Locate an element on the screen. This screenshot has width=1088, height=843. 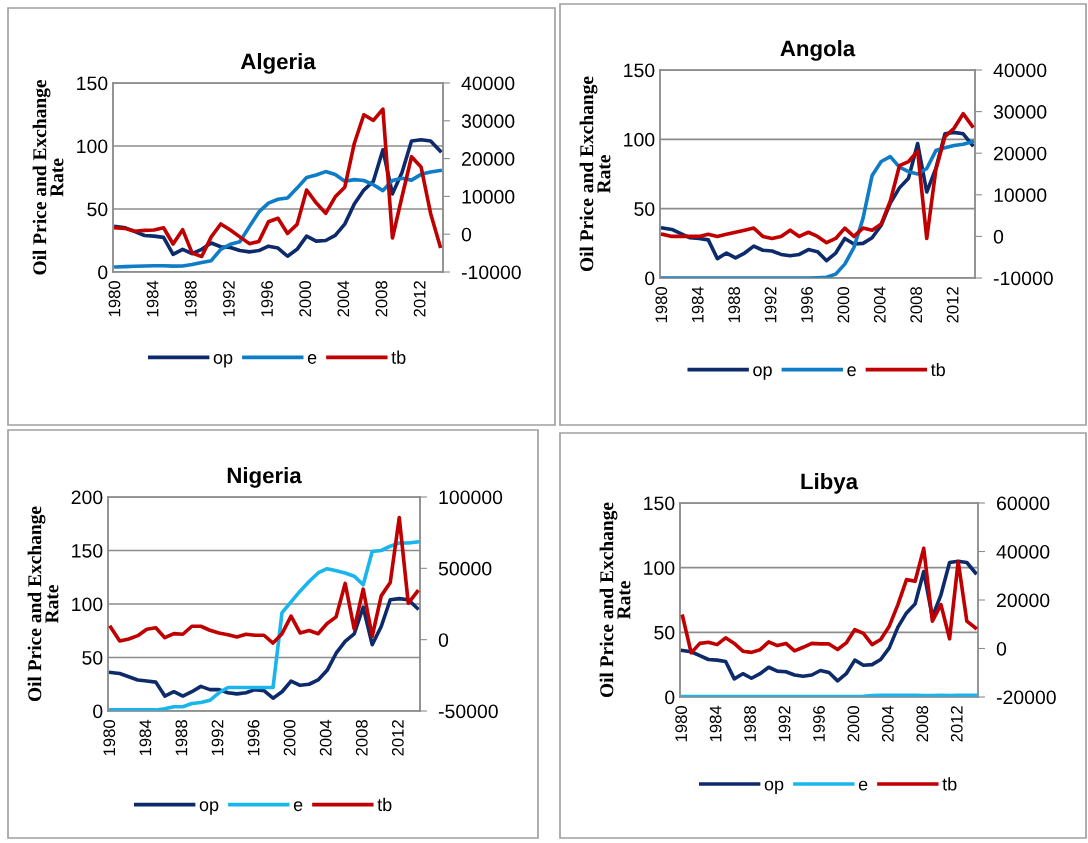
y2-tick-label: 50000 is located at coordinates (465, 568).